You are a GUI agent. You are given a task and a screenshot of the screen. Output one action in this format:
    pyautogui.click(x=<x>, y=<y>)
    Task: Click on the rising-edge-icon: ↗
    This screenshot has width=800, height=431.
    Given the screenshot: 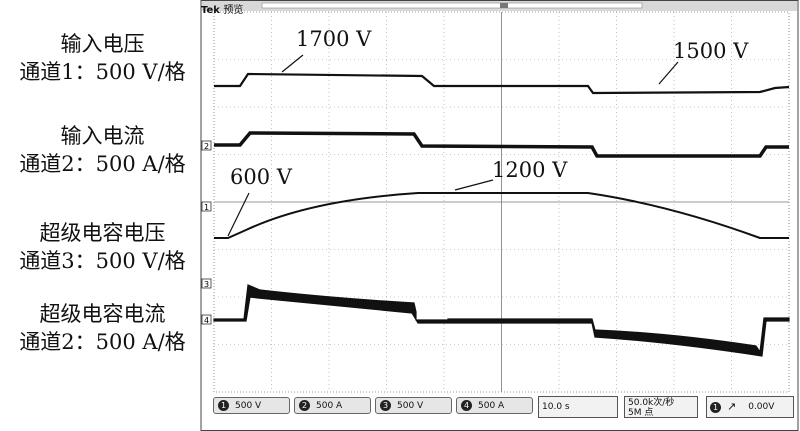 What is the action you would take?
    pyautogui.click(x=732, y=406)
    